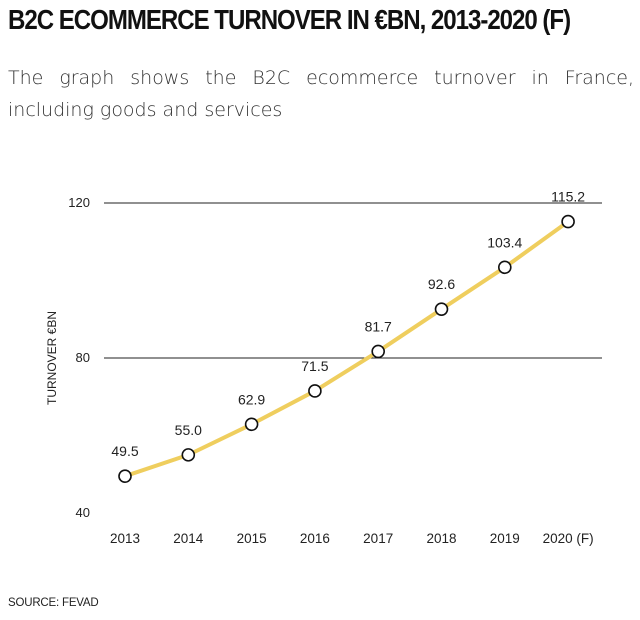  I want to click on data-point-2016, so click(315, 391).